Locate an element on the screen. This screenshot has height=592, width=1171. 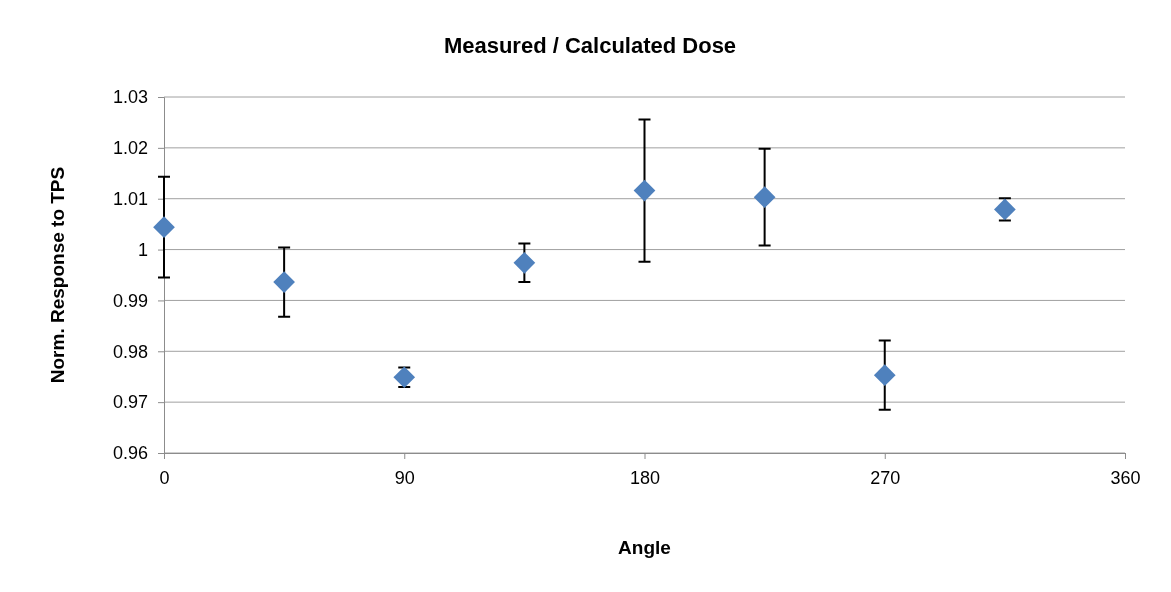
y-tick-label: 0.98 is located at coordinates (130, 351).